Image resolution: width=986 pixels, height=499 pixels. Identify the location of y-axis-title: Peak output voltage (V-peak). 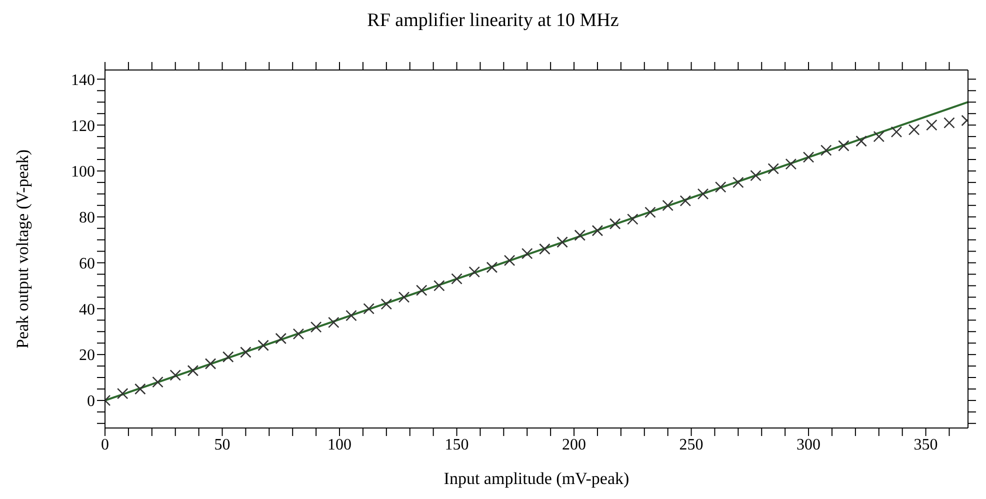
(22, 249).